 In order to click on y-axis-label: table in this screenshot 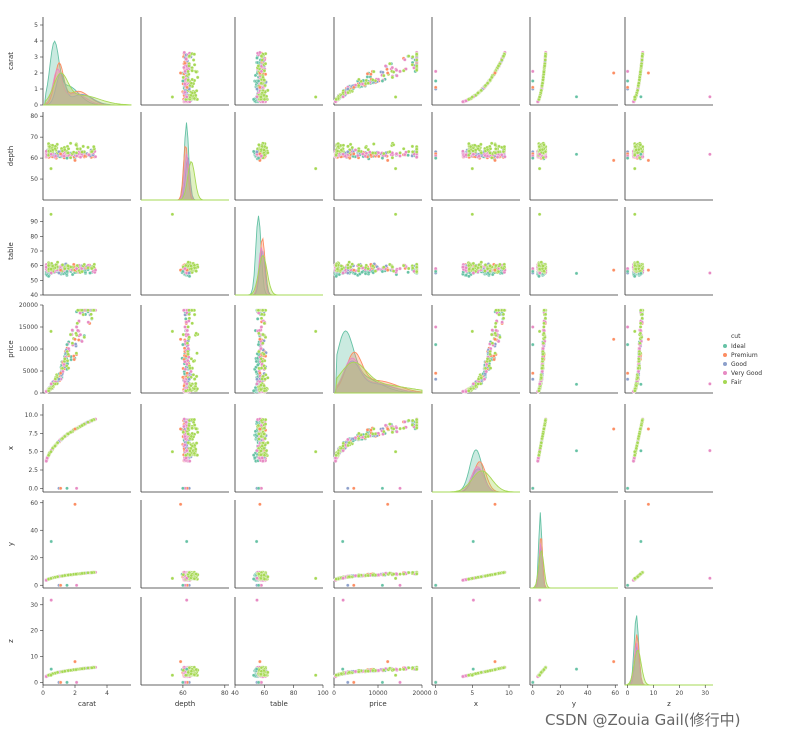, I will do `click(11, 251)`.